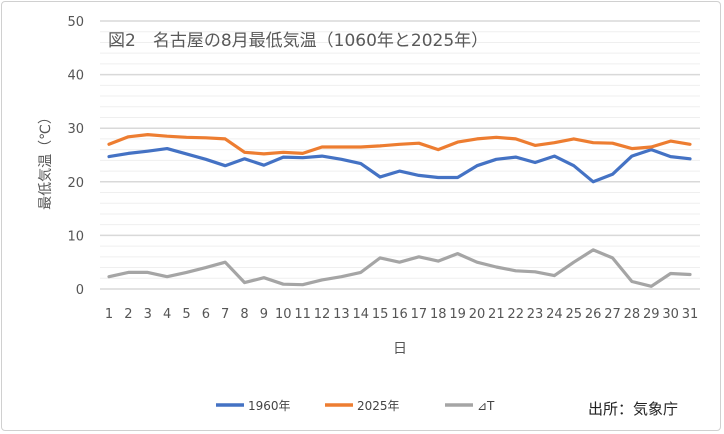 The height and width of the screenshot is (434, 724). I want to click on x-tick-label: 18, so click(438, 314).